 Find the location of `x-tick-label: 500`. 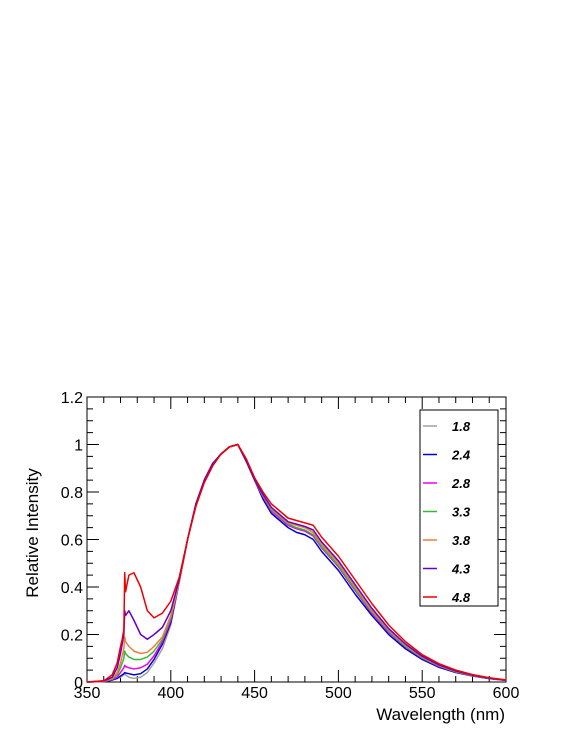

x-tick-label: 500 is located at coordinates (338, 693).